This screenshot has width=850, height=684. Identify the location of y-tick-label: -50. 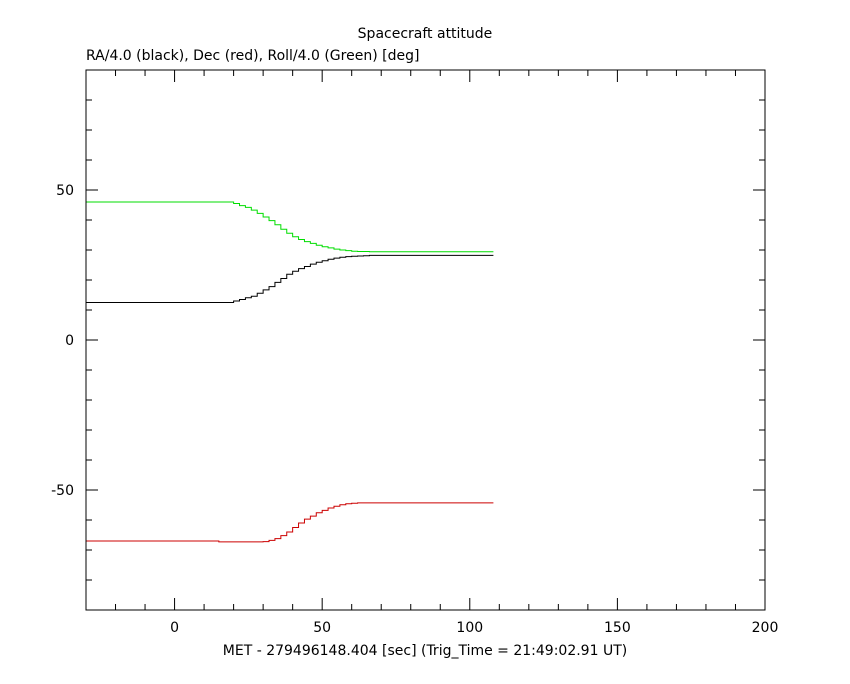
(62, 491).